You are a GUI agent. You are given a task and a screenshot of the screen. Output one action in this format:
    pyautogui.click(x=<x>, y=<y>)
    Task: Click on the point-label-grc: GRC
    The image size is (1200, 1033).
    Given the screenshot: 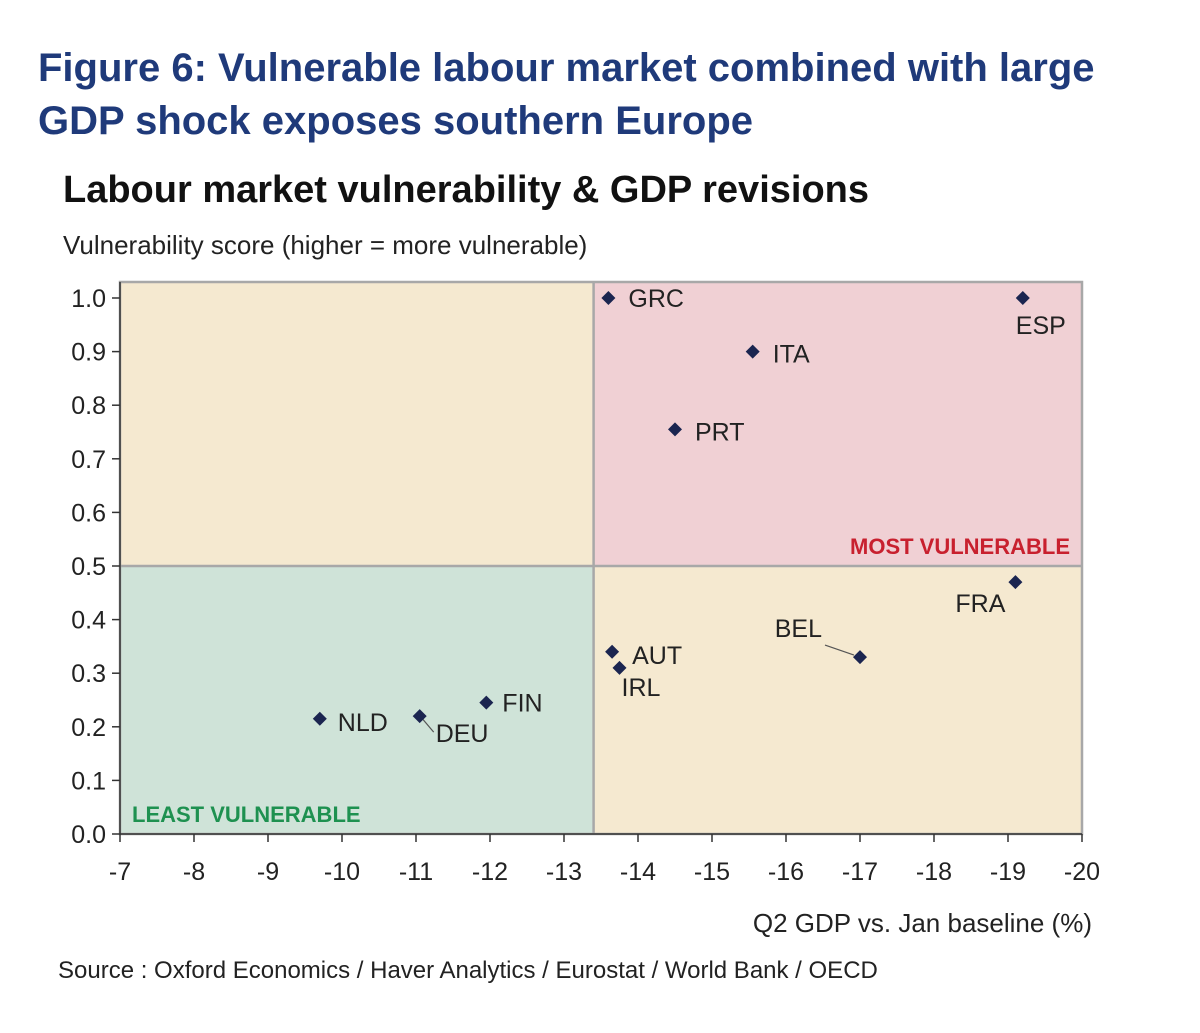 What is the action you would take?
    pyautogui.click(x=656, y=299)
    